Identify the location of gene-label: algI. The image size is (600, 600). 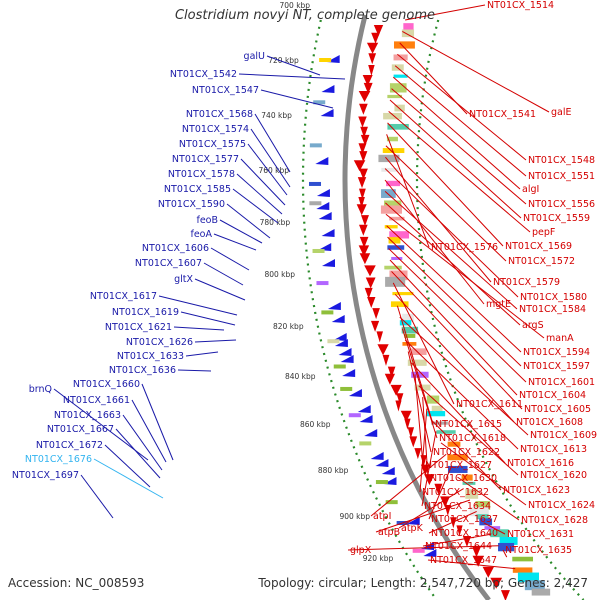
(530, 189).